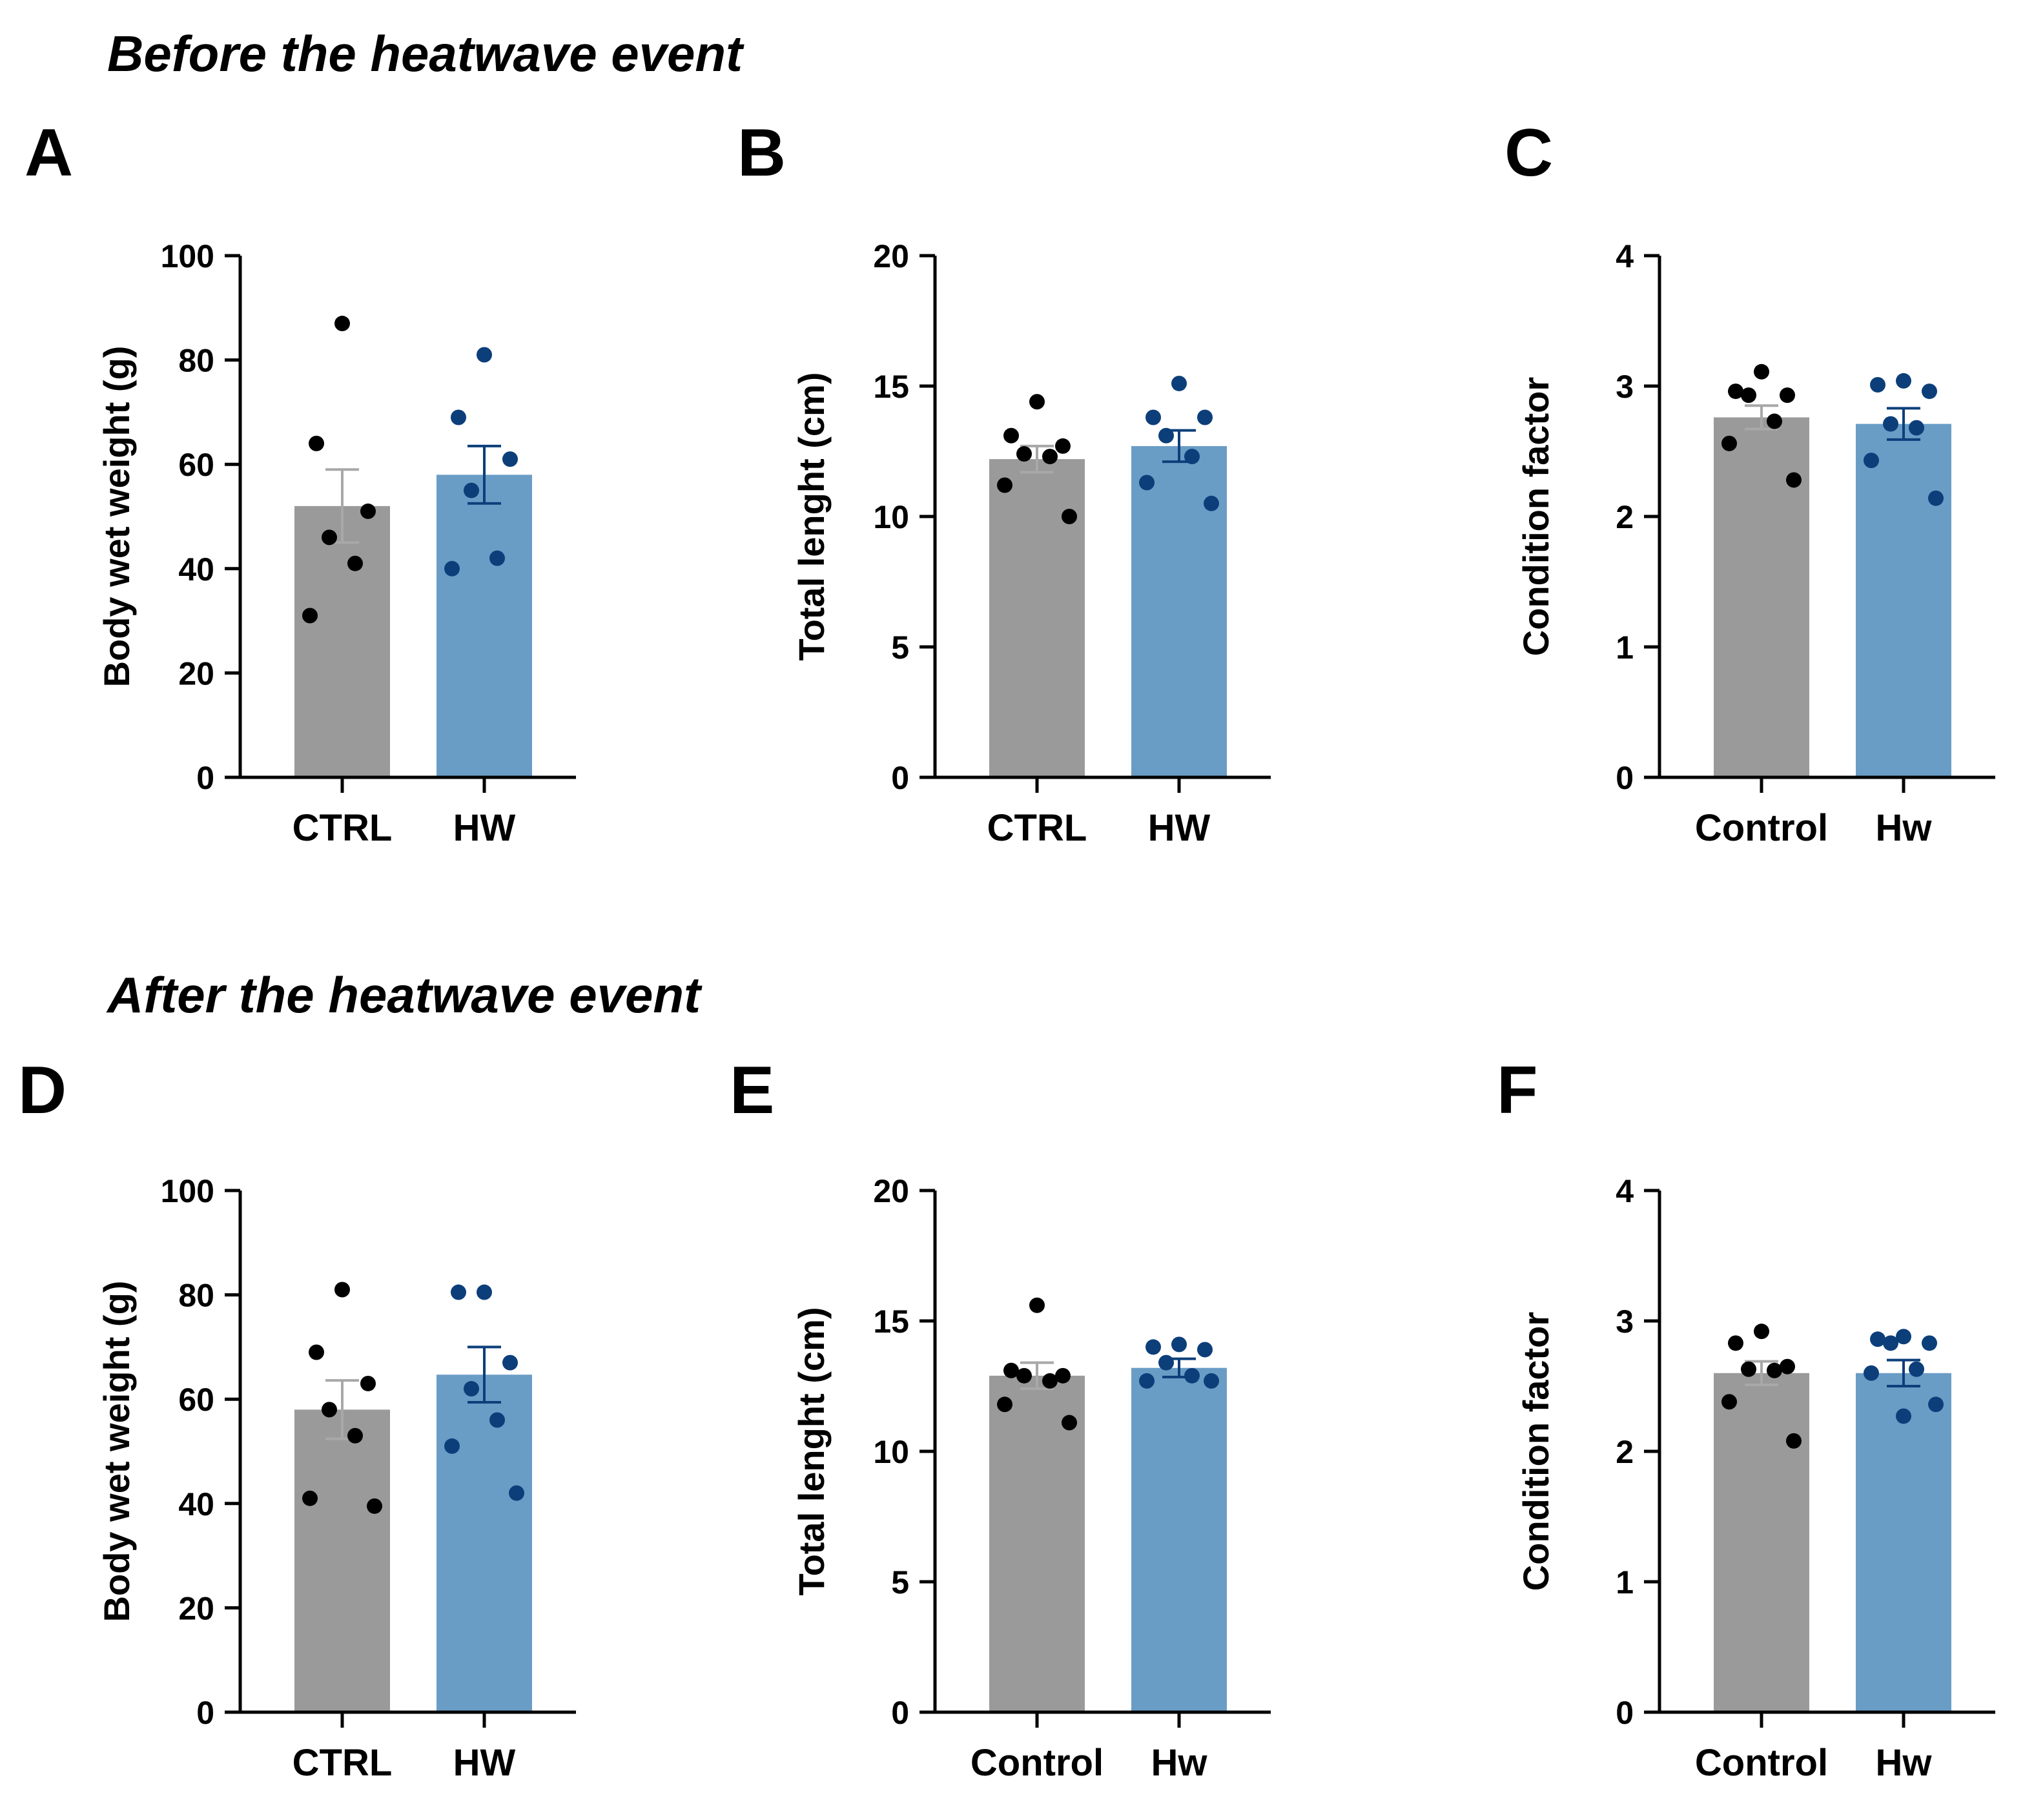  I want to click on y-tick-label: 40, so click(196, 569).